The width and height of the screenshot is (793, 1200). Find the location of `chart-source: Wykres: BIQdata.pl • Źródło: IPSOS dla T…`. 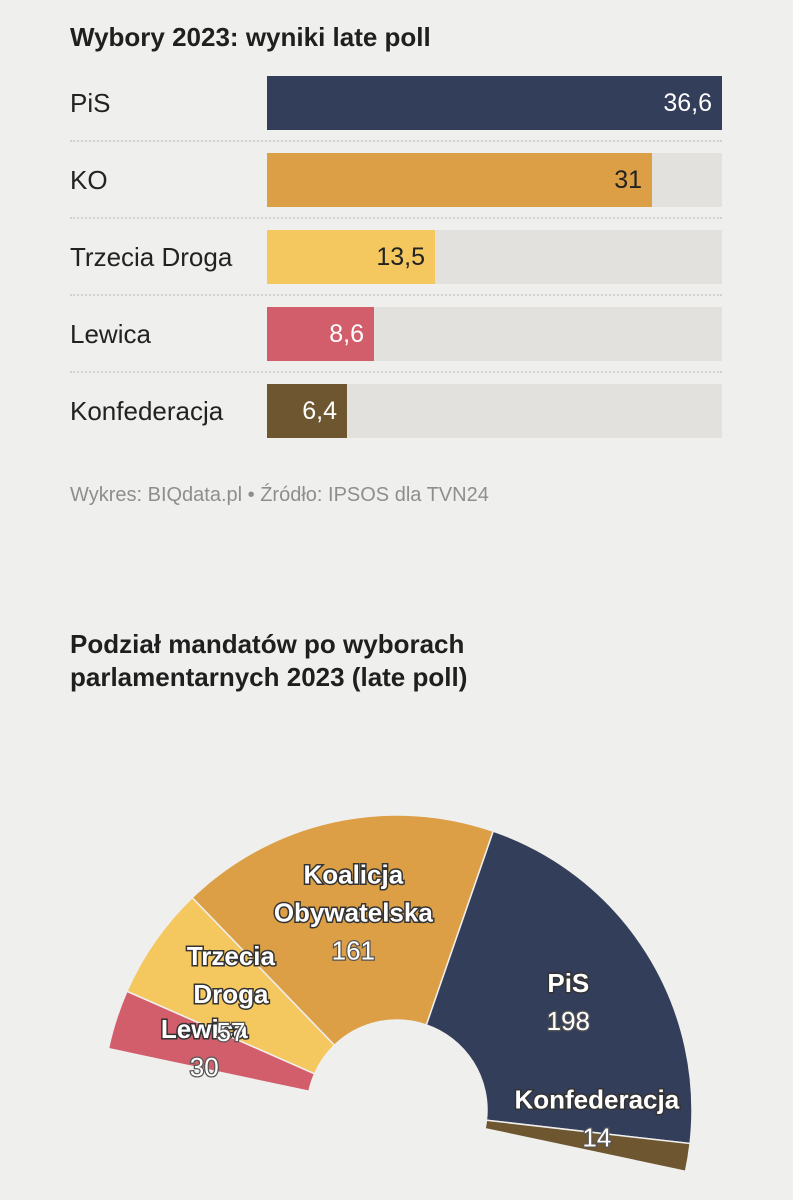

chart-source: Wykres: BIQdata.pl • Źródło: IPSOS dla T… is located at coordinates (279, 495).